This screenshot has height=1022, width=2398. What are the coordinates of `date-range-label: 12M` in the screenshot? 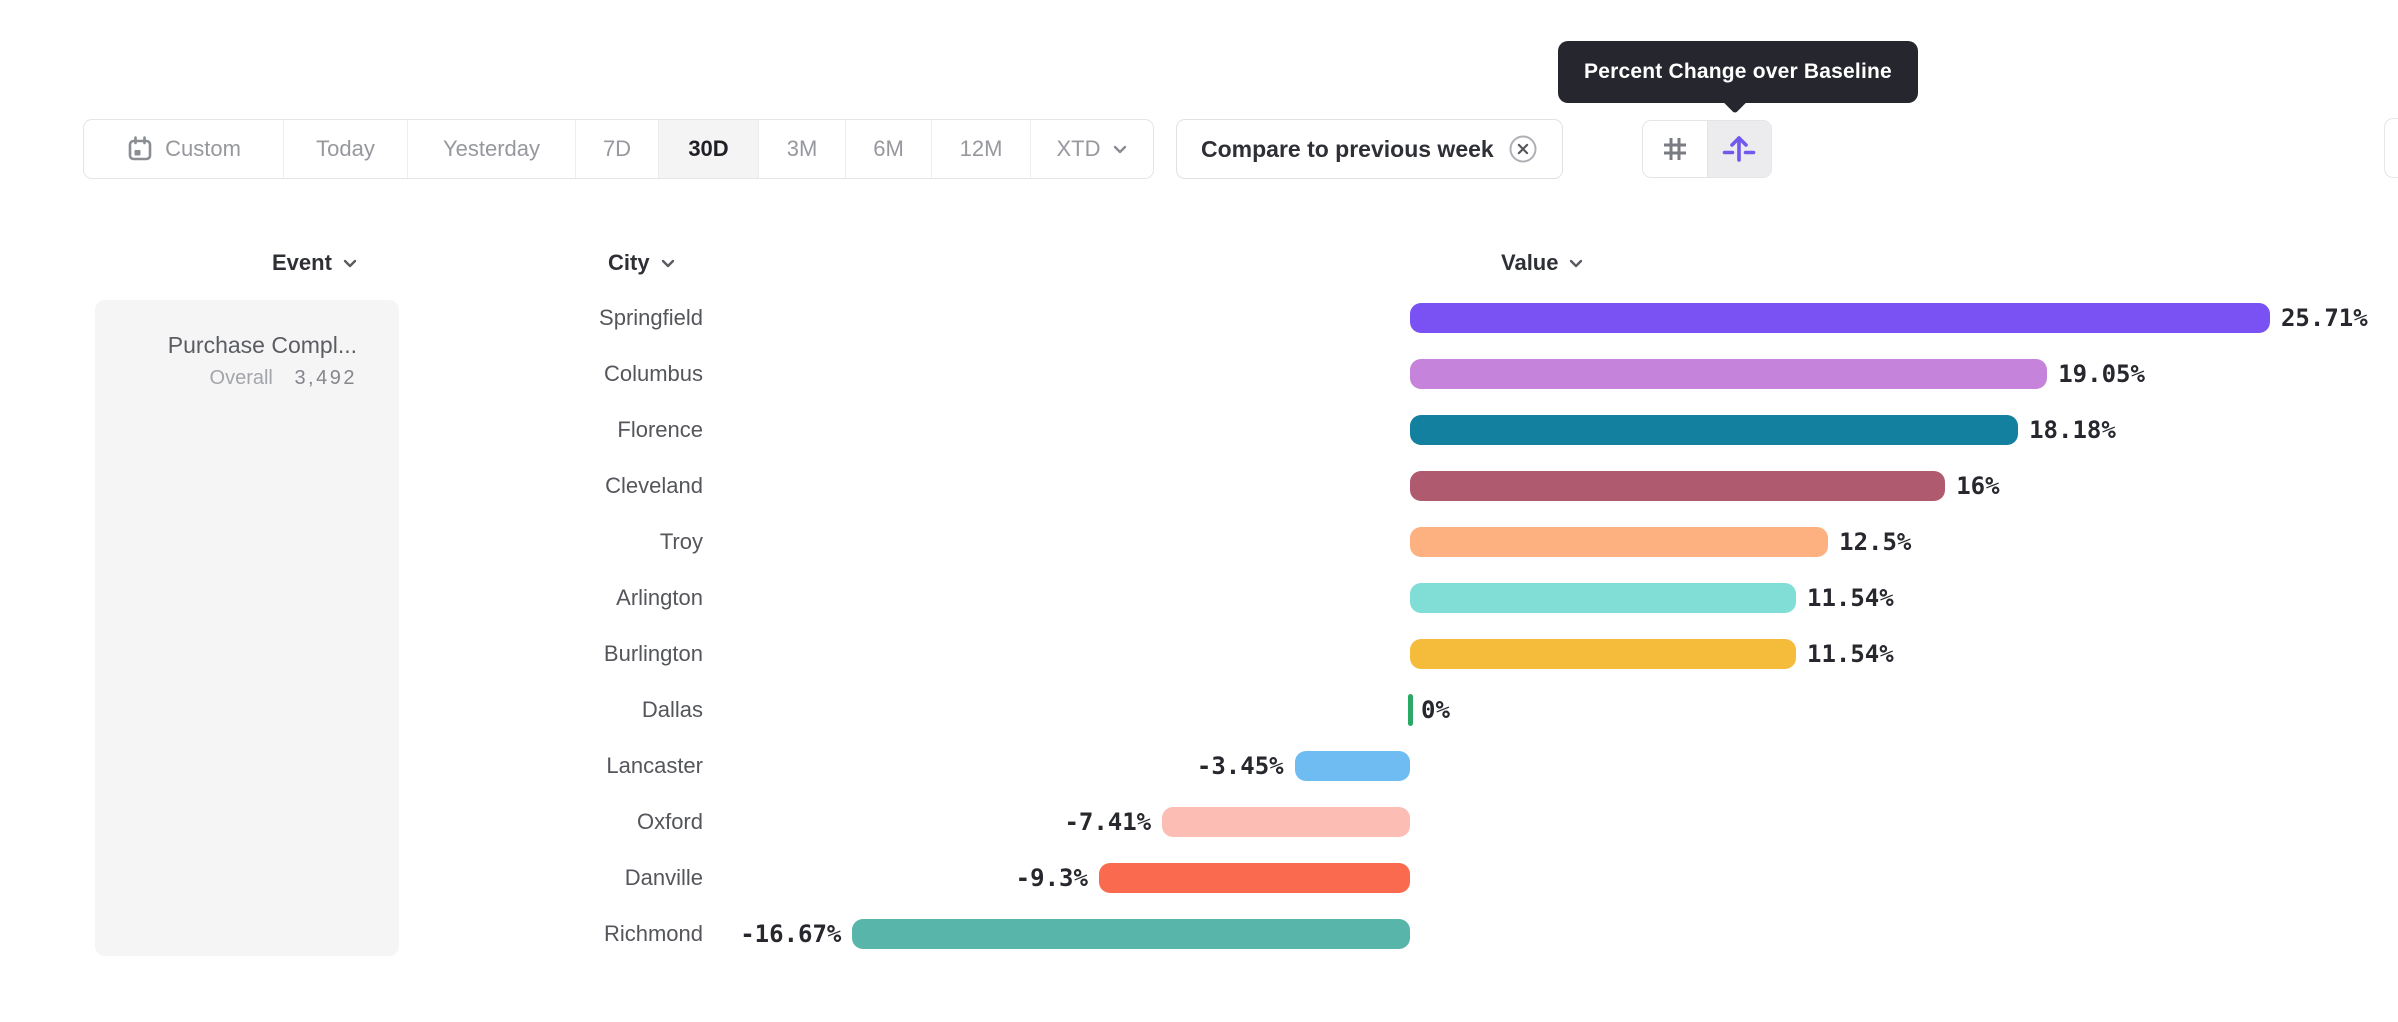 It's located at (981, 148).